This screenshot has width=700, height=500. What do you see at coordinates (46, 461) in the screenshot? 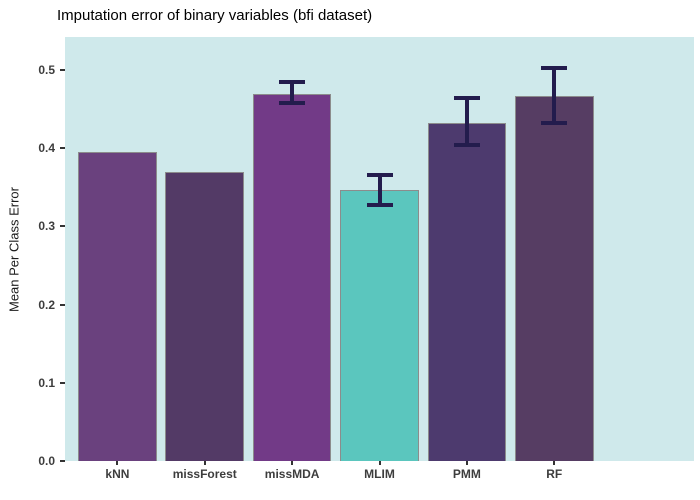
I see `y-tick-label: 0.0` at bounding box center [46, 461].